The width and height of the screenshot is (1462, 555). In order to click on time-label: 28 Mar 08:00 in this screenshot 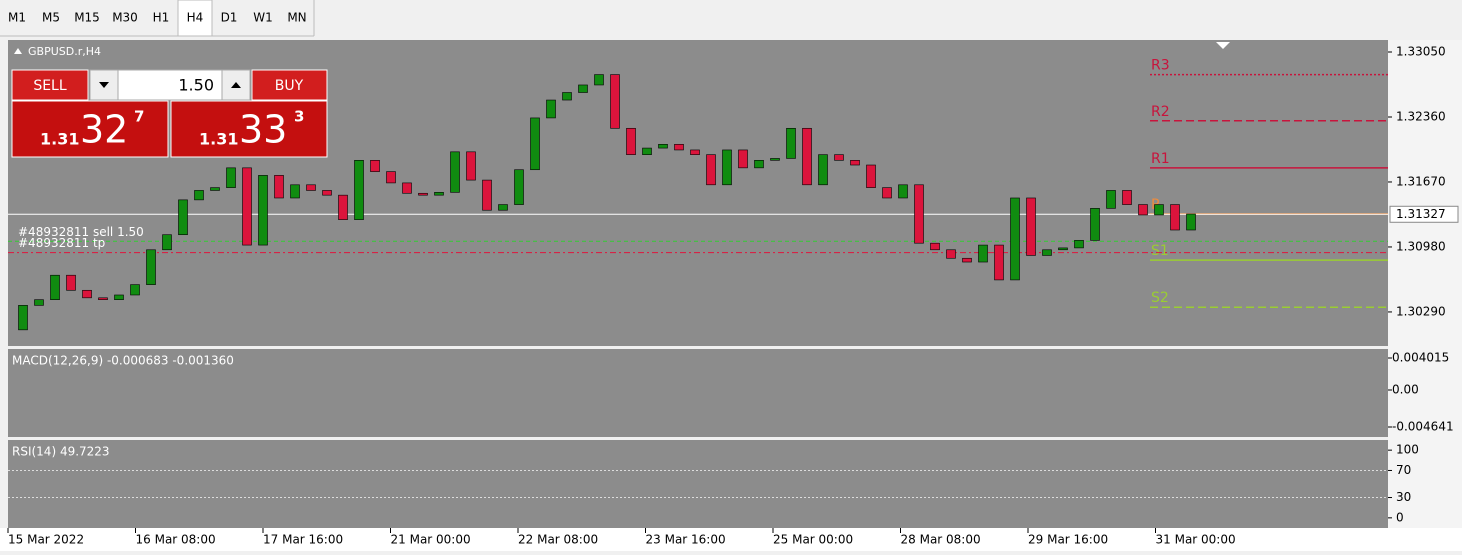, I will do `click(941, 540)`.